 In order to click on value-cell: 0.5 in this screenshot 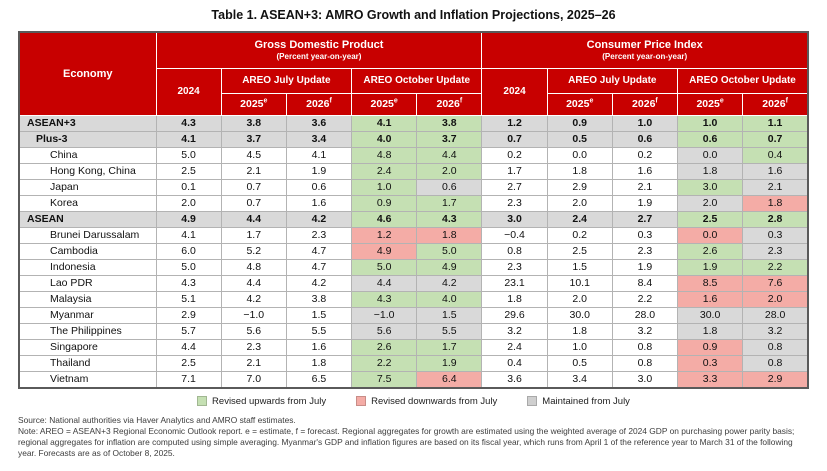, I will do `click(579, 363)`.